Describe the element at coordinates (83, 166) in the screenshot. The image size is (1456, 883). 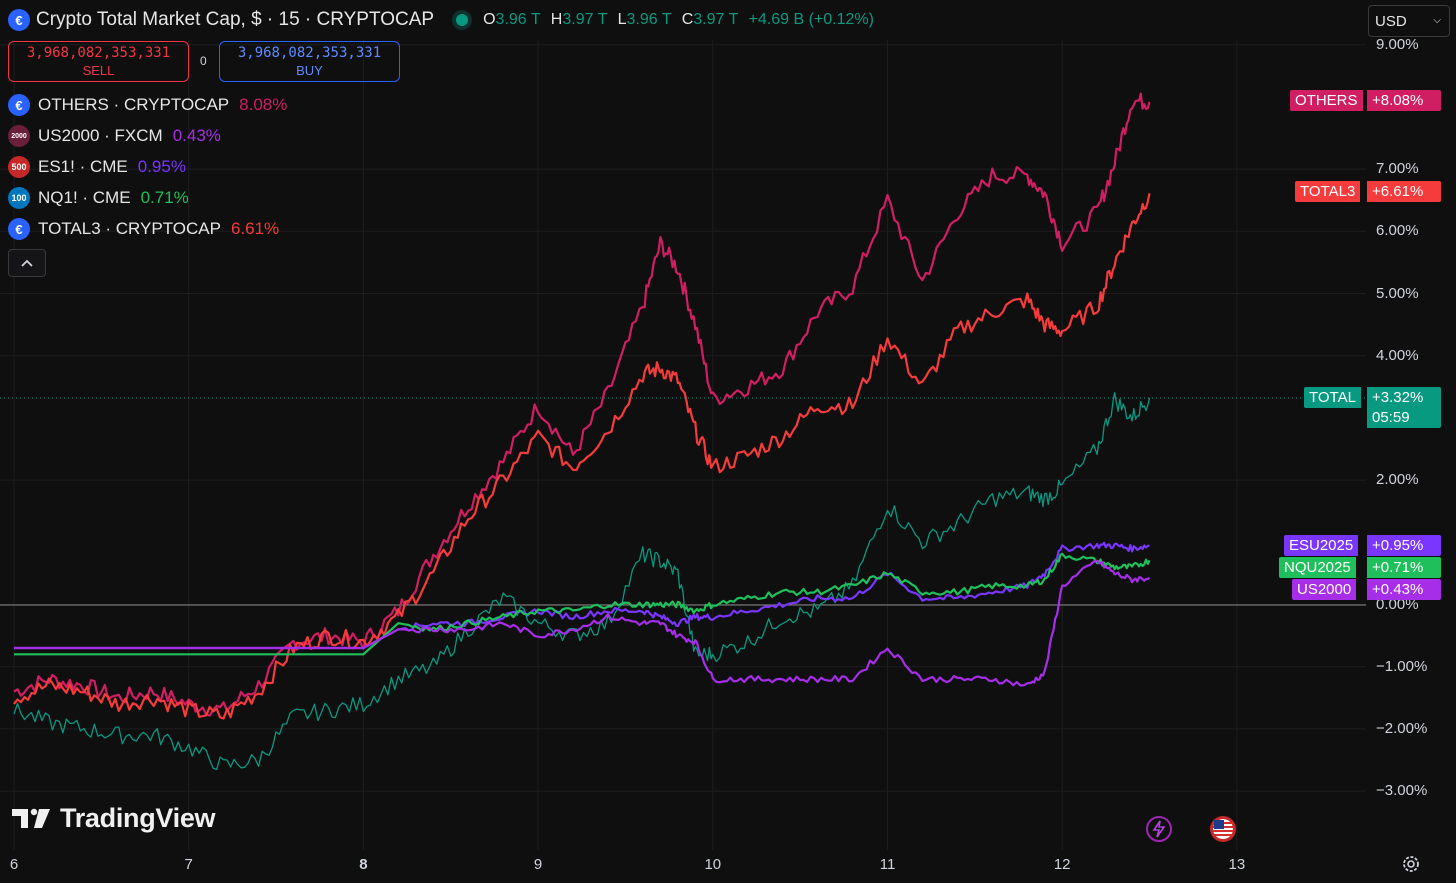
I see `legend-symbol: ES1! · CME` at that location.